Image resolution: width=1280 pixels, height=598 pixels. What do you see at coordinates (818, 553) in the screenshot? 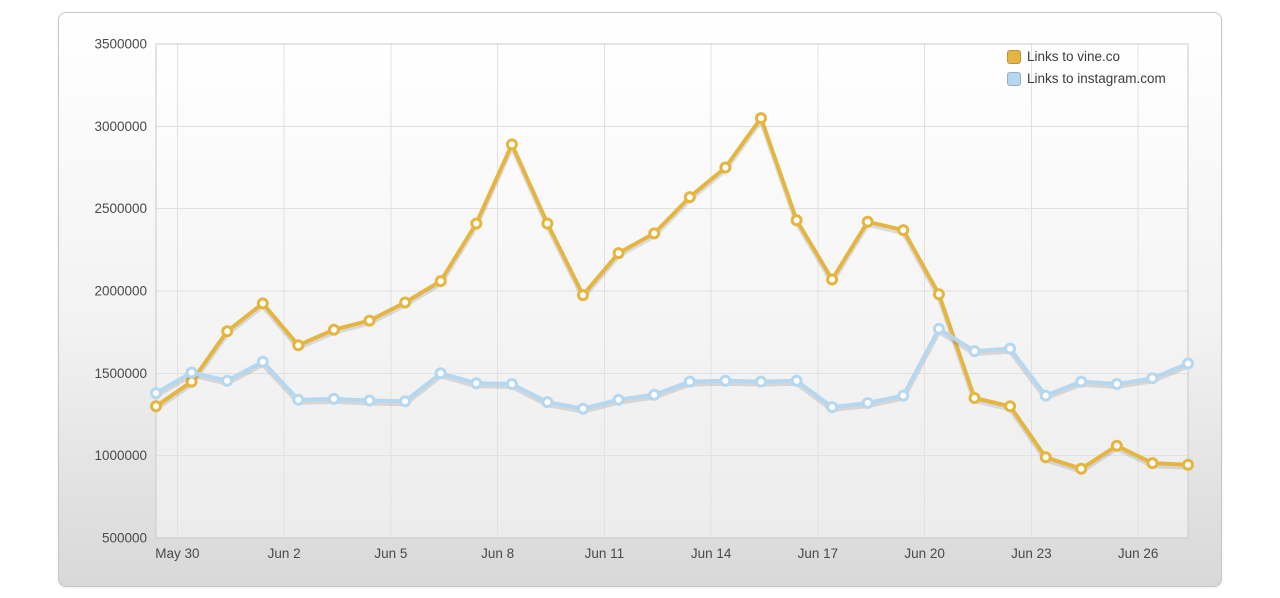
I see `x-axis-tick-label: Jun 17` at bounding box center [818, 553].